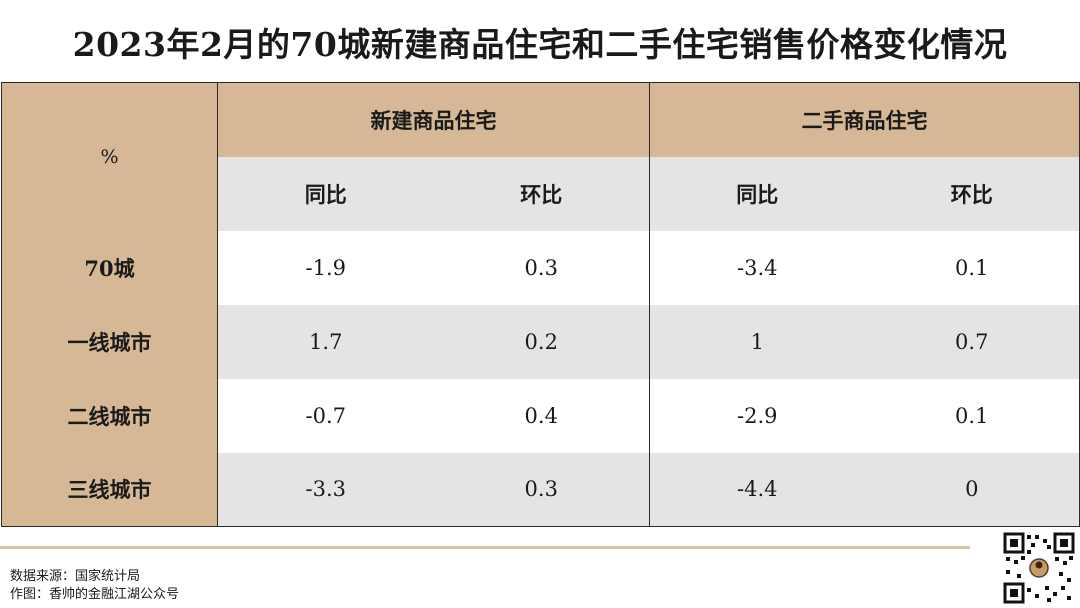 Image resolution: width=1080 pixels, height=608 pixels. I want to click on row-label: 70城, so click(109, 267).